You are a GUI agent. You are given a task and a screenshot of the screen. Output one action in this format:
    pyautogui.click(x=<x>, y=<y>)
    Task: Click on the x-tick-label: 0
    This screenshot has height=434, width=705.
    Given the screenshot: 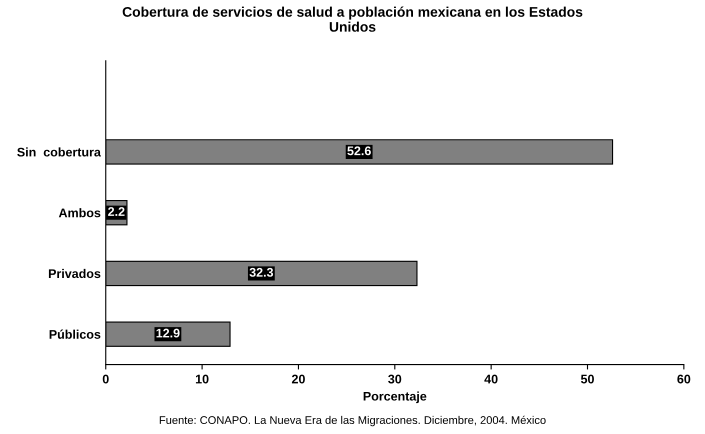 What is the action you would take?
    pyautogui.click(x=105, y=379)
    